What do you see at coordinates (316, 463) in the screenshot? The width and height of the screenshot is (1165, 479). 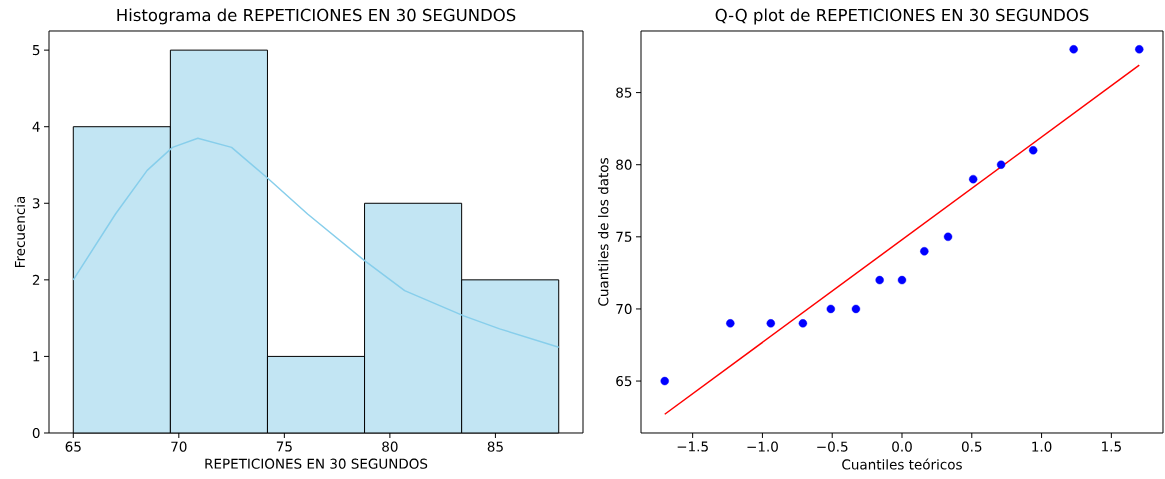 I see `x-axis-title: REPETICIONES EN 30 SEGUNDOS` at bounding box center [316, 463].